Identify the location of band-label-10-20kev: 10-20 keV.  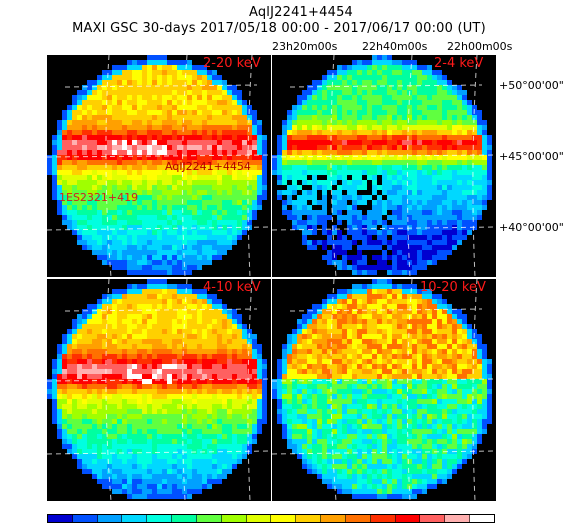
(453, 287).